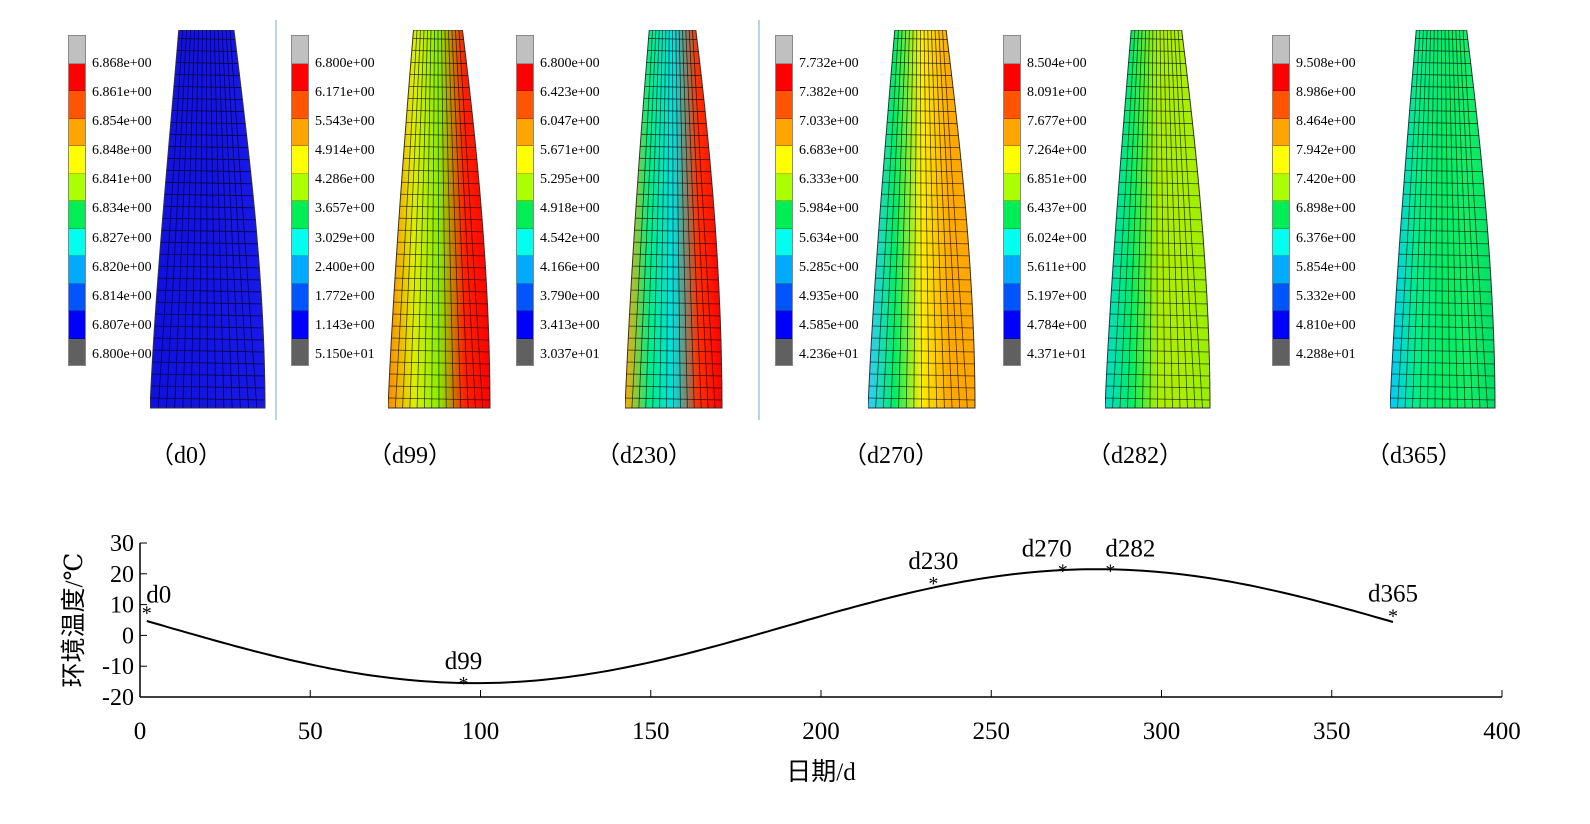 This screenshot has width=1590, height=824. What do you see at coordinates (345, 325) in the screenshot?
I see `colorbar-label: 1.143e+00` at bounding box center [345, 325].